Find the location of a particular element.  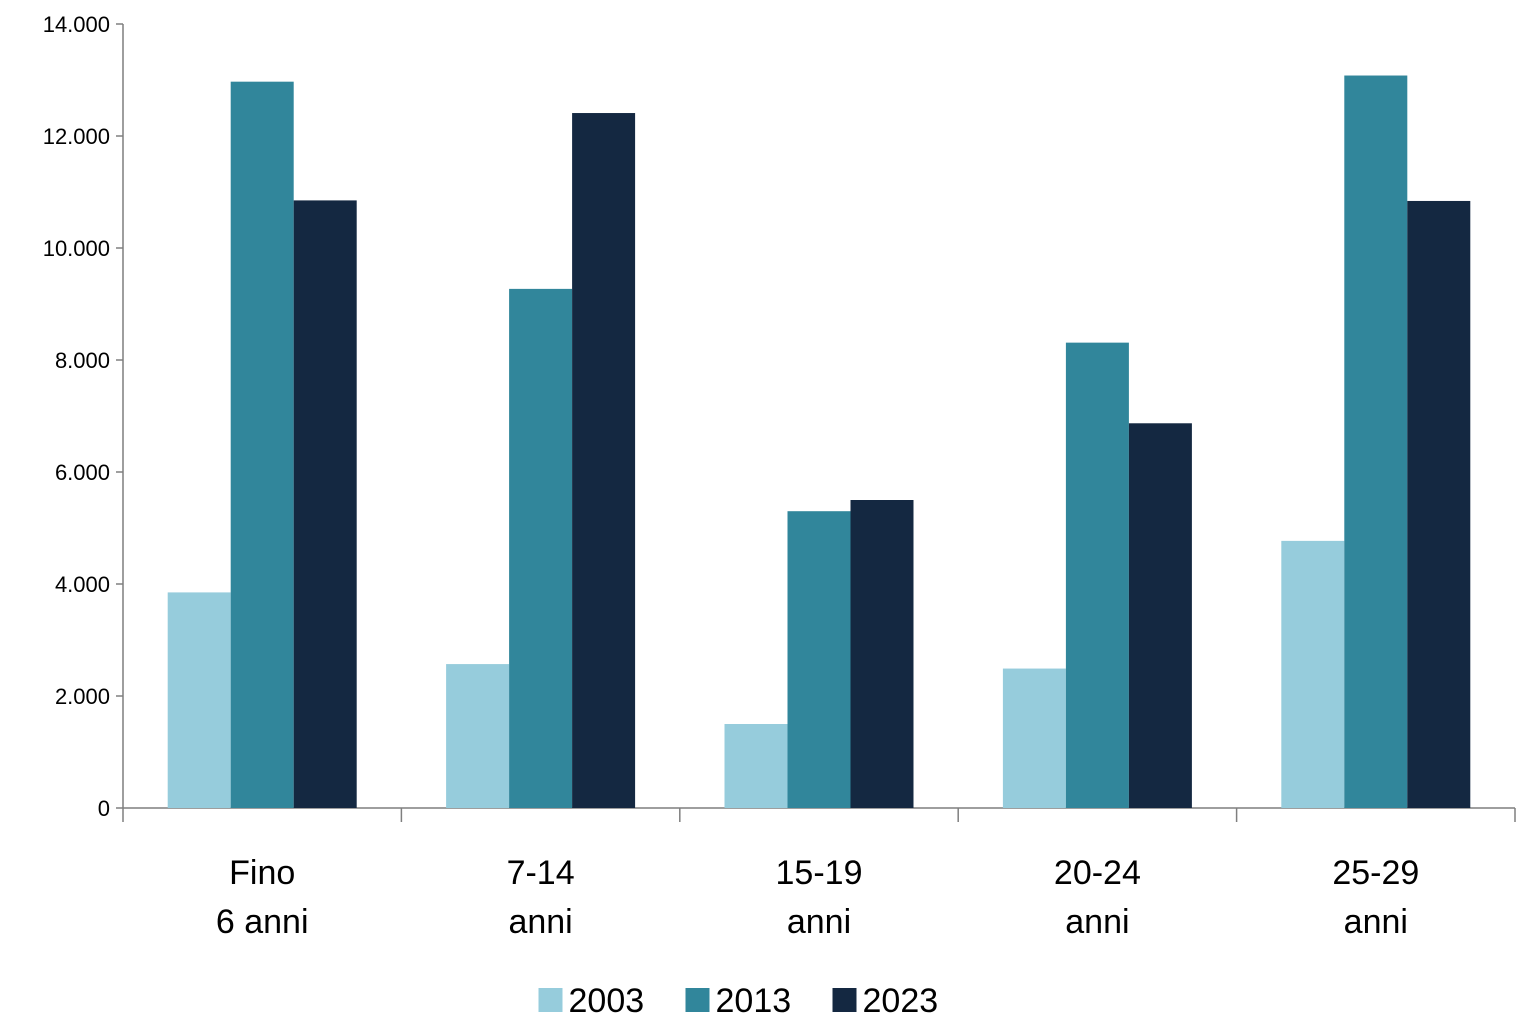

x-tick-label-line: 25-29 is located at coordinates (1375, 873).